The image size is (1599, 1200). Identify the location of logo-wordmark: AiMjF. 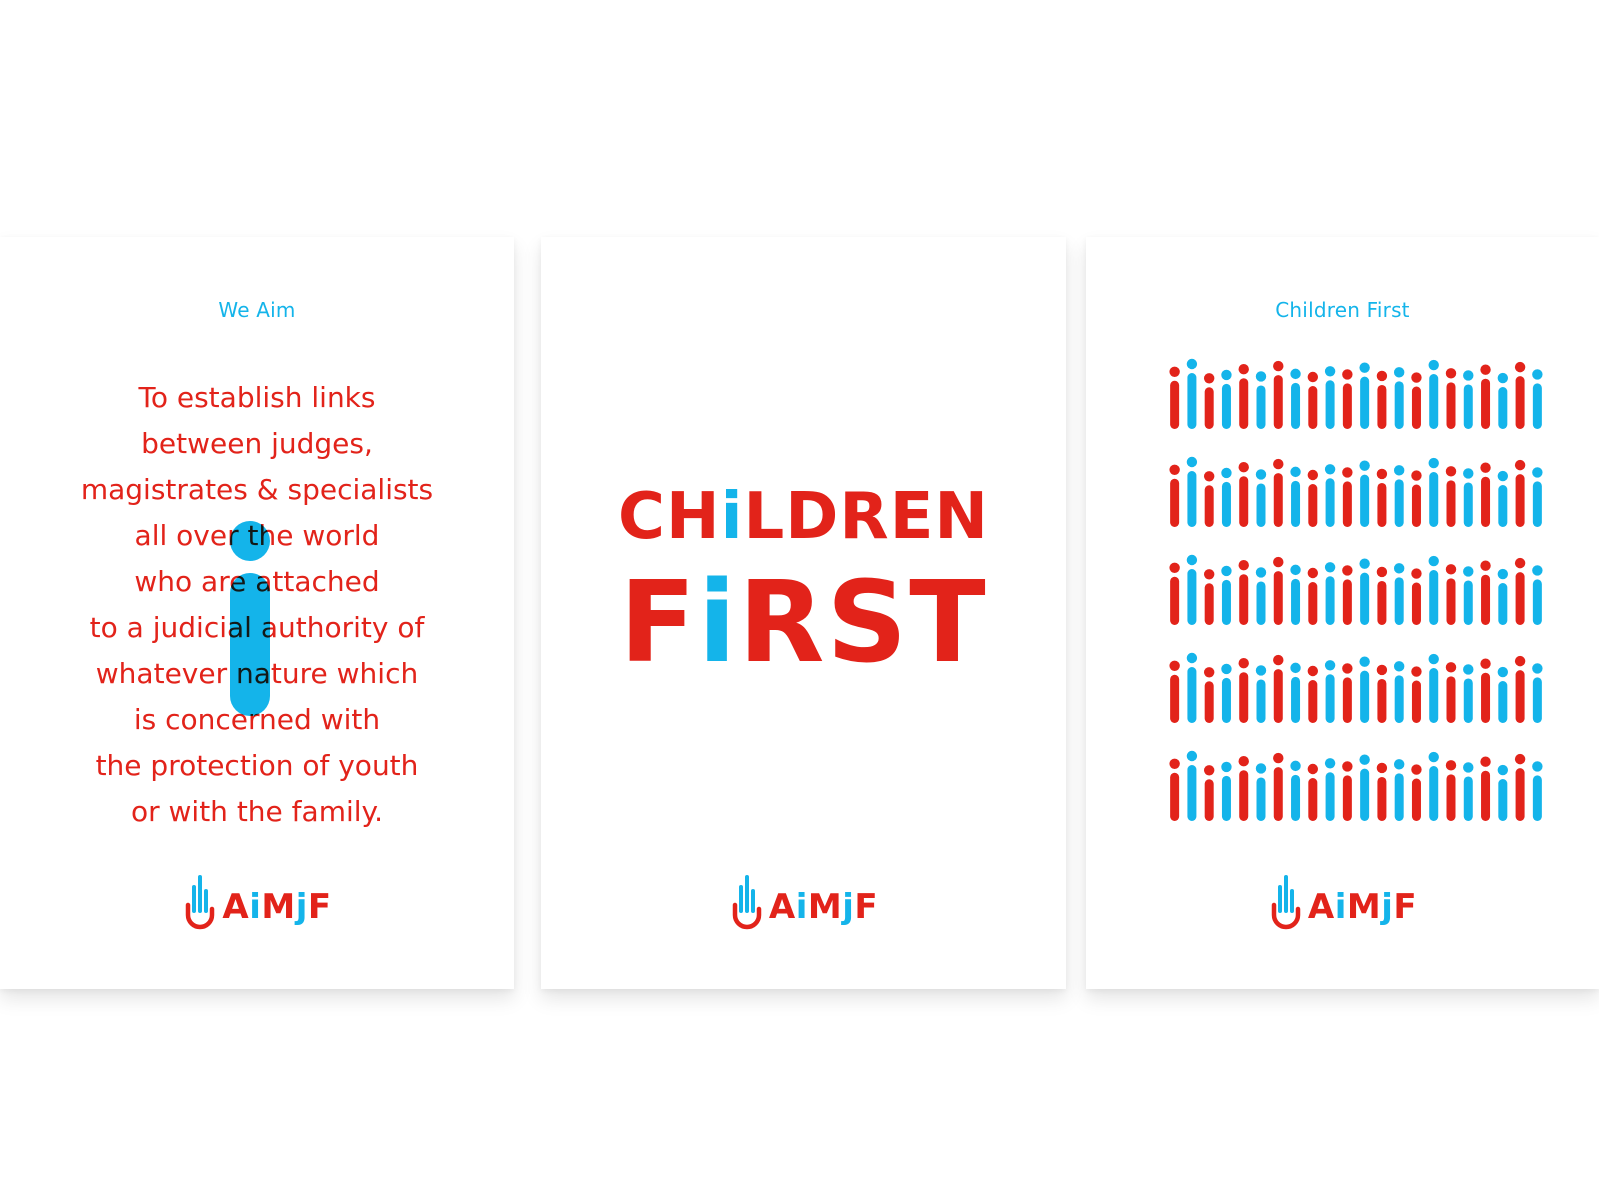
(1362, 907).